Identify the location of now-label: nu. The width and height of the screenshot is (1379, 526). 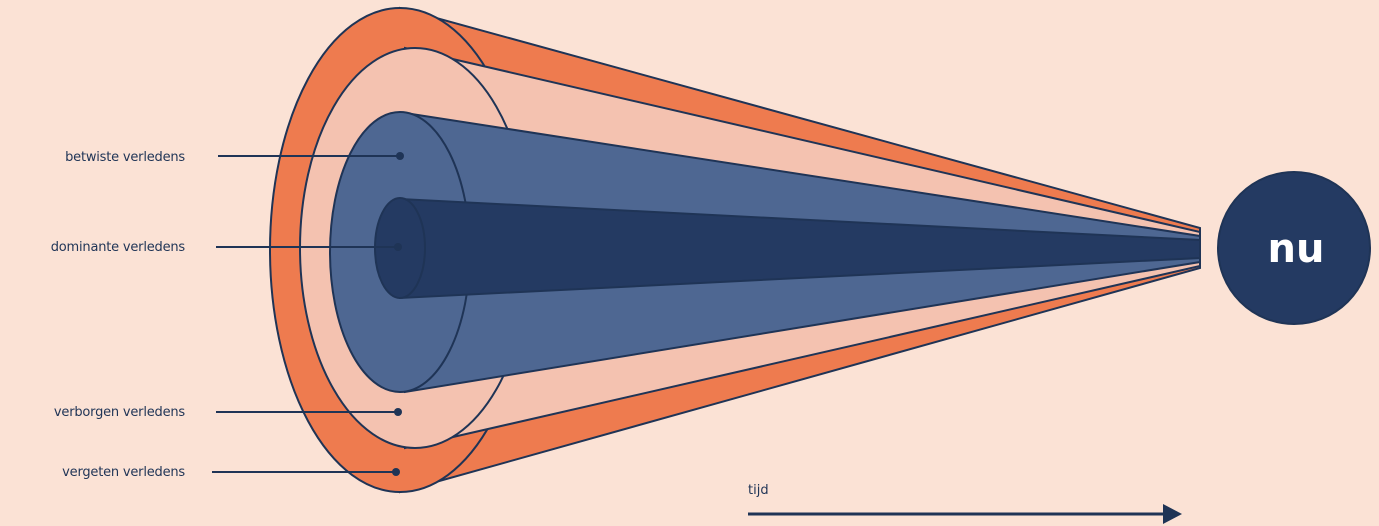
(1296, 249).